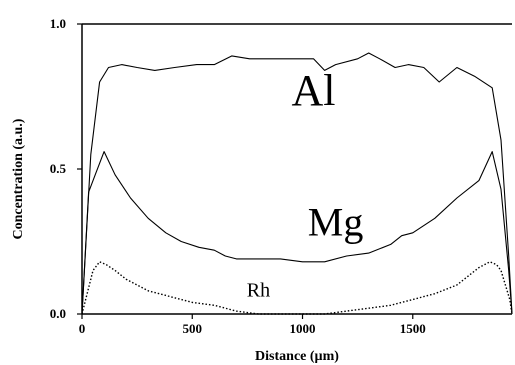  I want to click on x-tick-label: 1500, so click(413, 328).